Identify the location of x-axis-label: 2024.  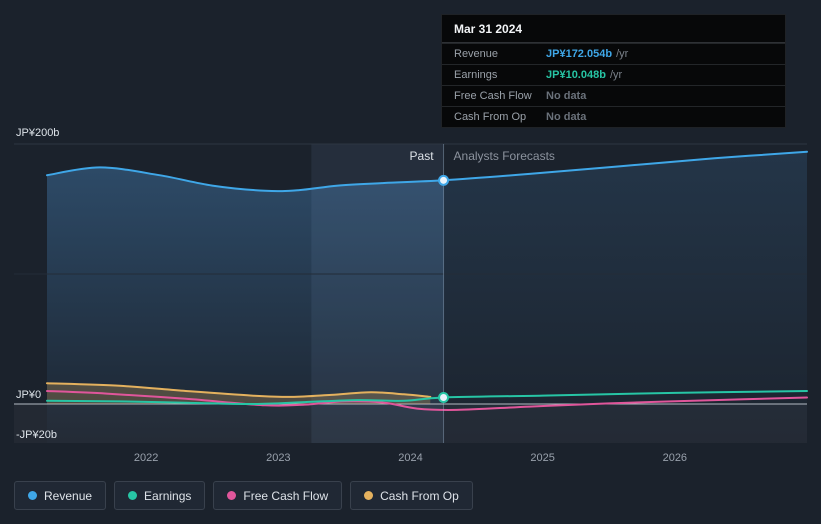
(410, 458).